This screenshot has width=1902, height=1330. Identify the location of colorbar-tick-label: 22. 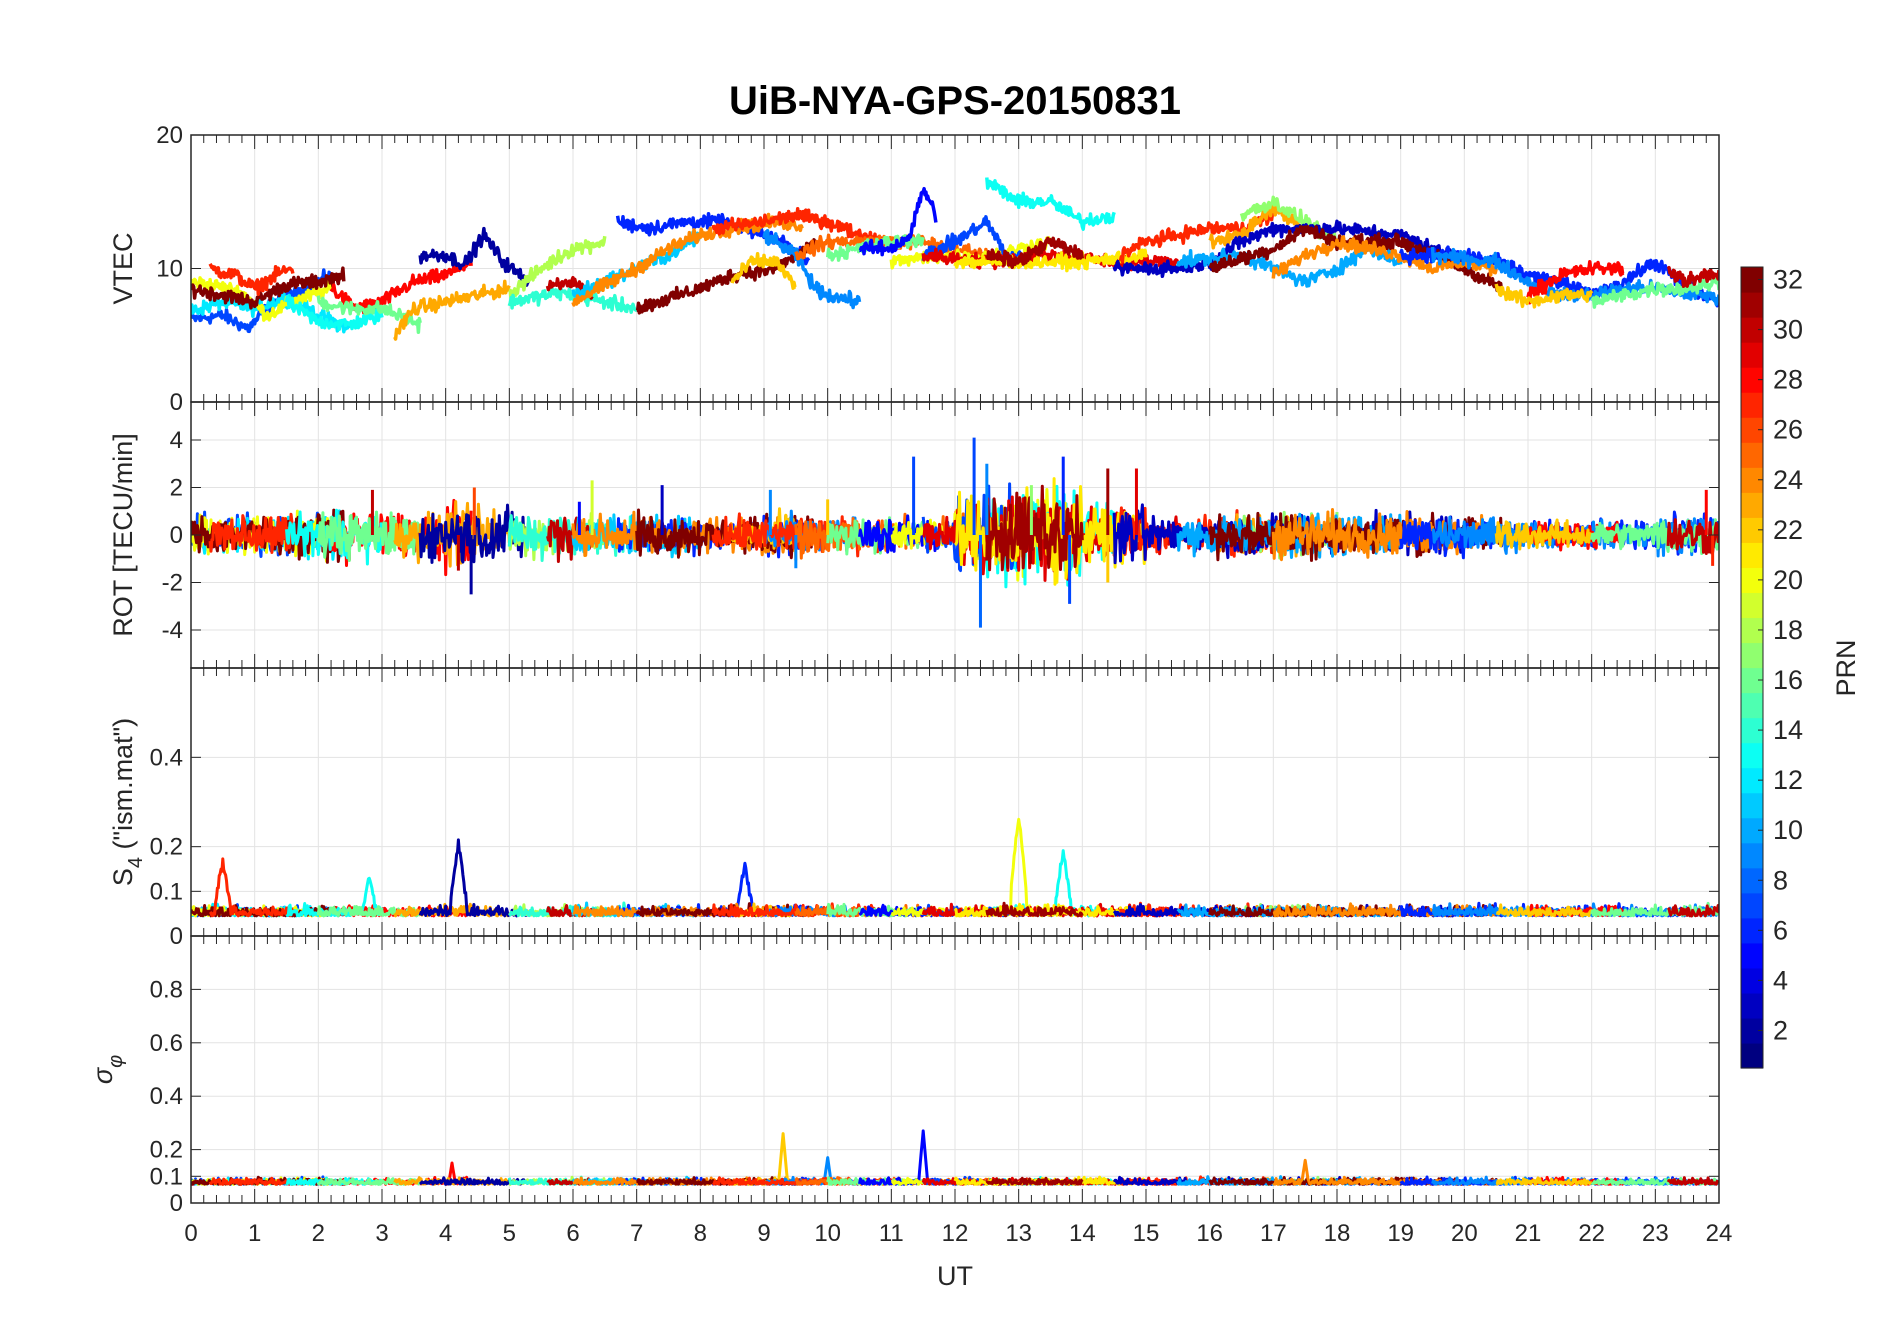
(1788, 530).